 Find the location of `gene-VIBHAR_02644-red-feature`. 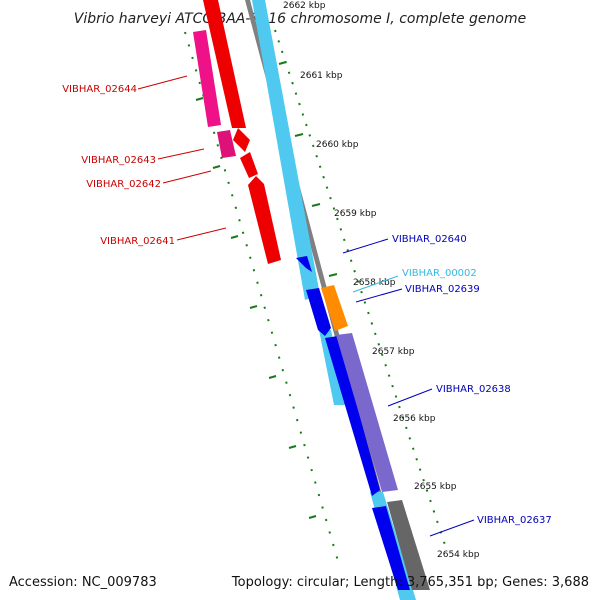

gene-VIBHAR_02644-red-feature is located at coordinates (224, 64).